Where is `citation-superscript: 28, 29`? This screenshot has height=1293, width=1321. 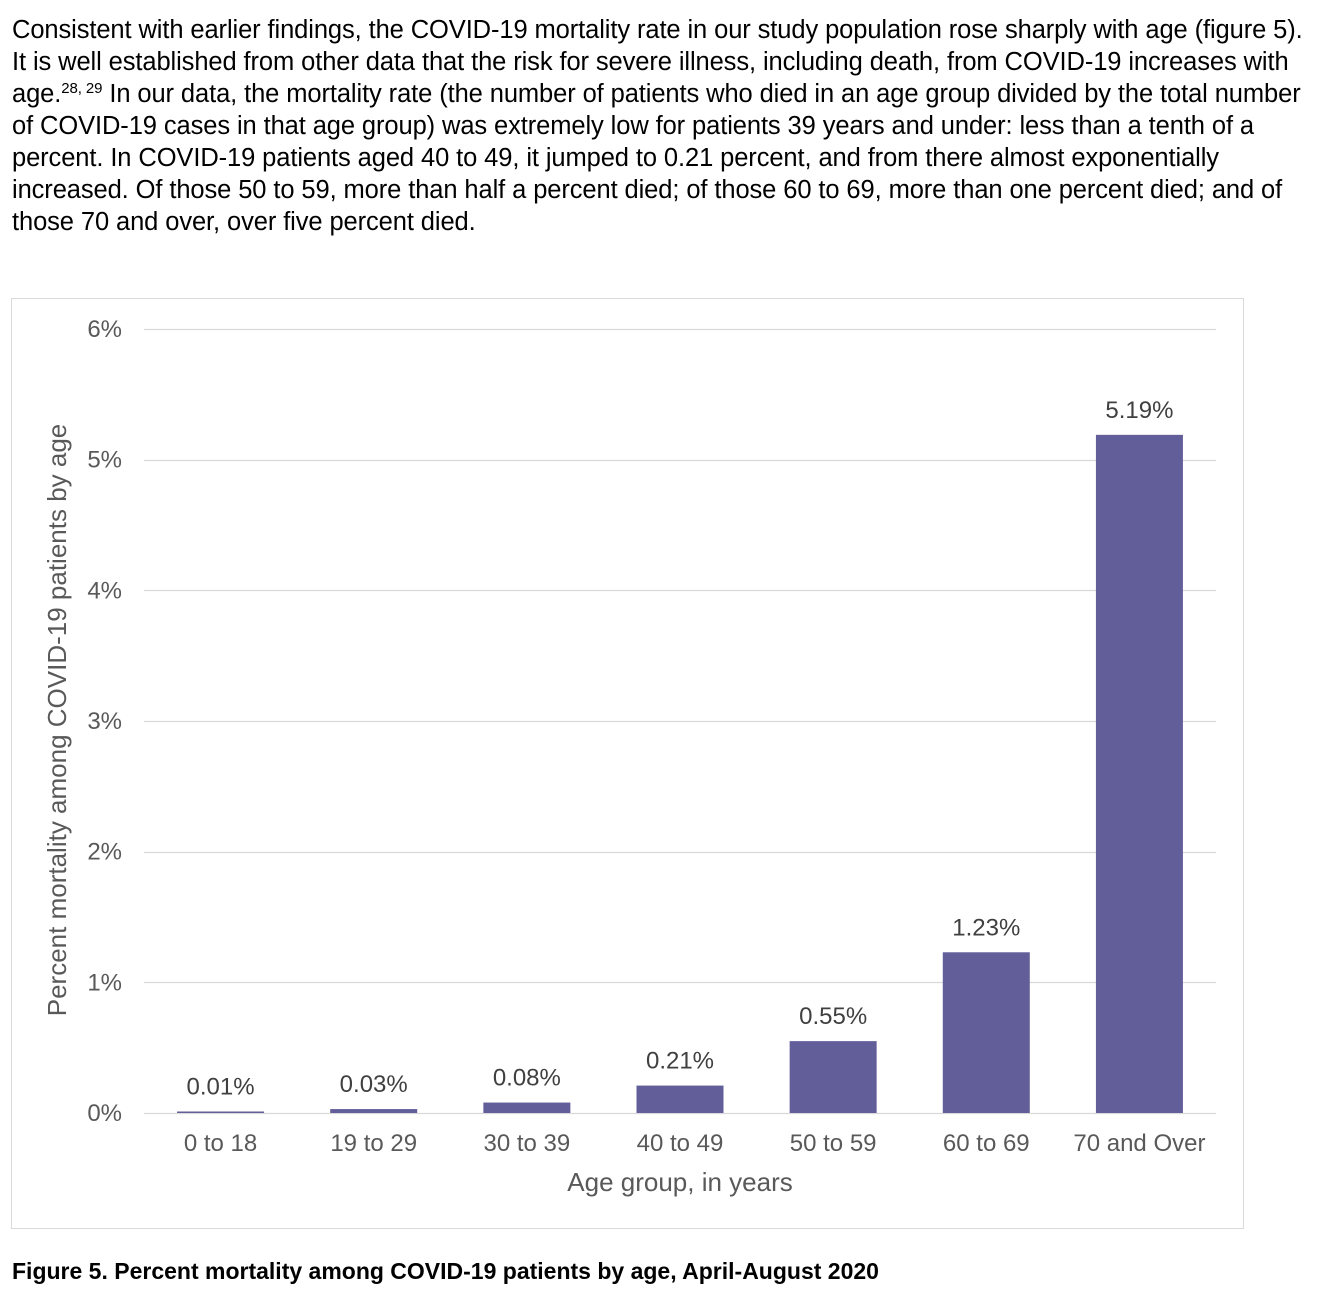 citation-superscript: 28, 29 is located at coordinates (82, 88).